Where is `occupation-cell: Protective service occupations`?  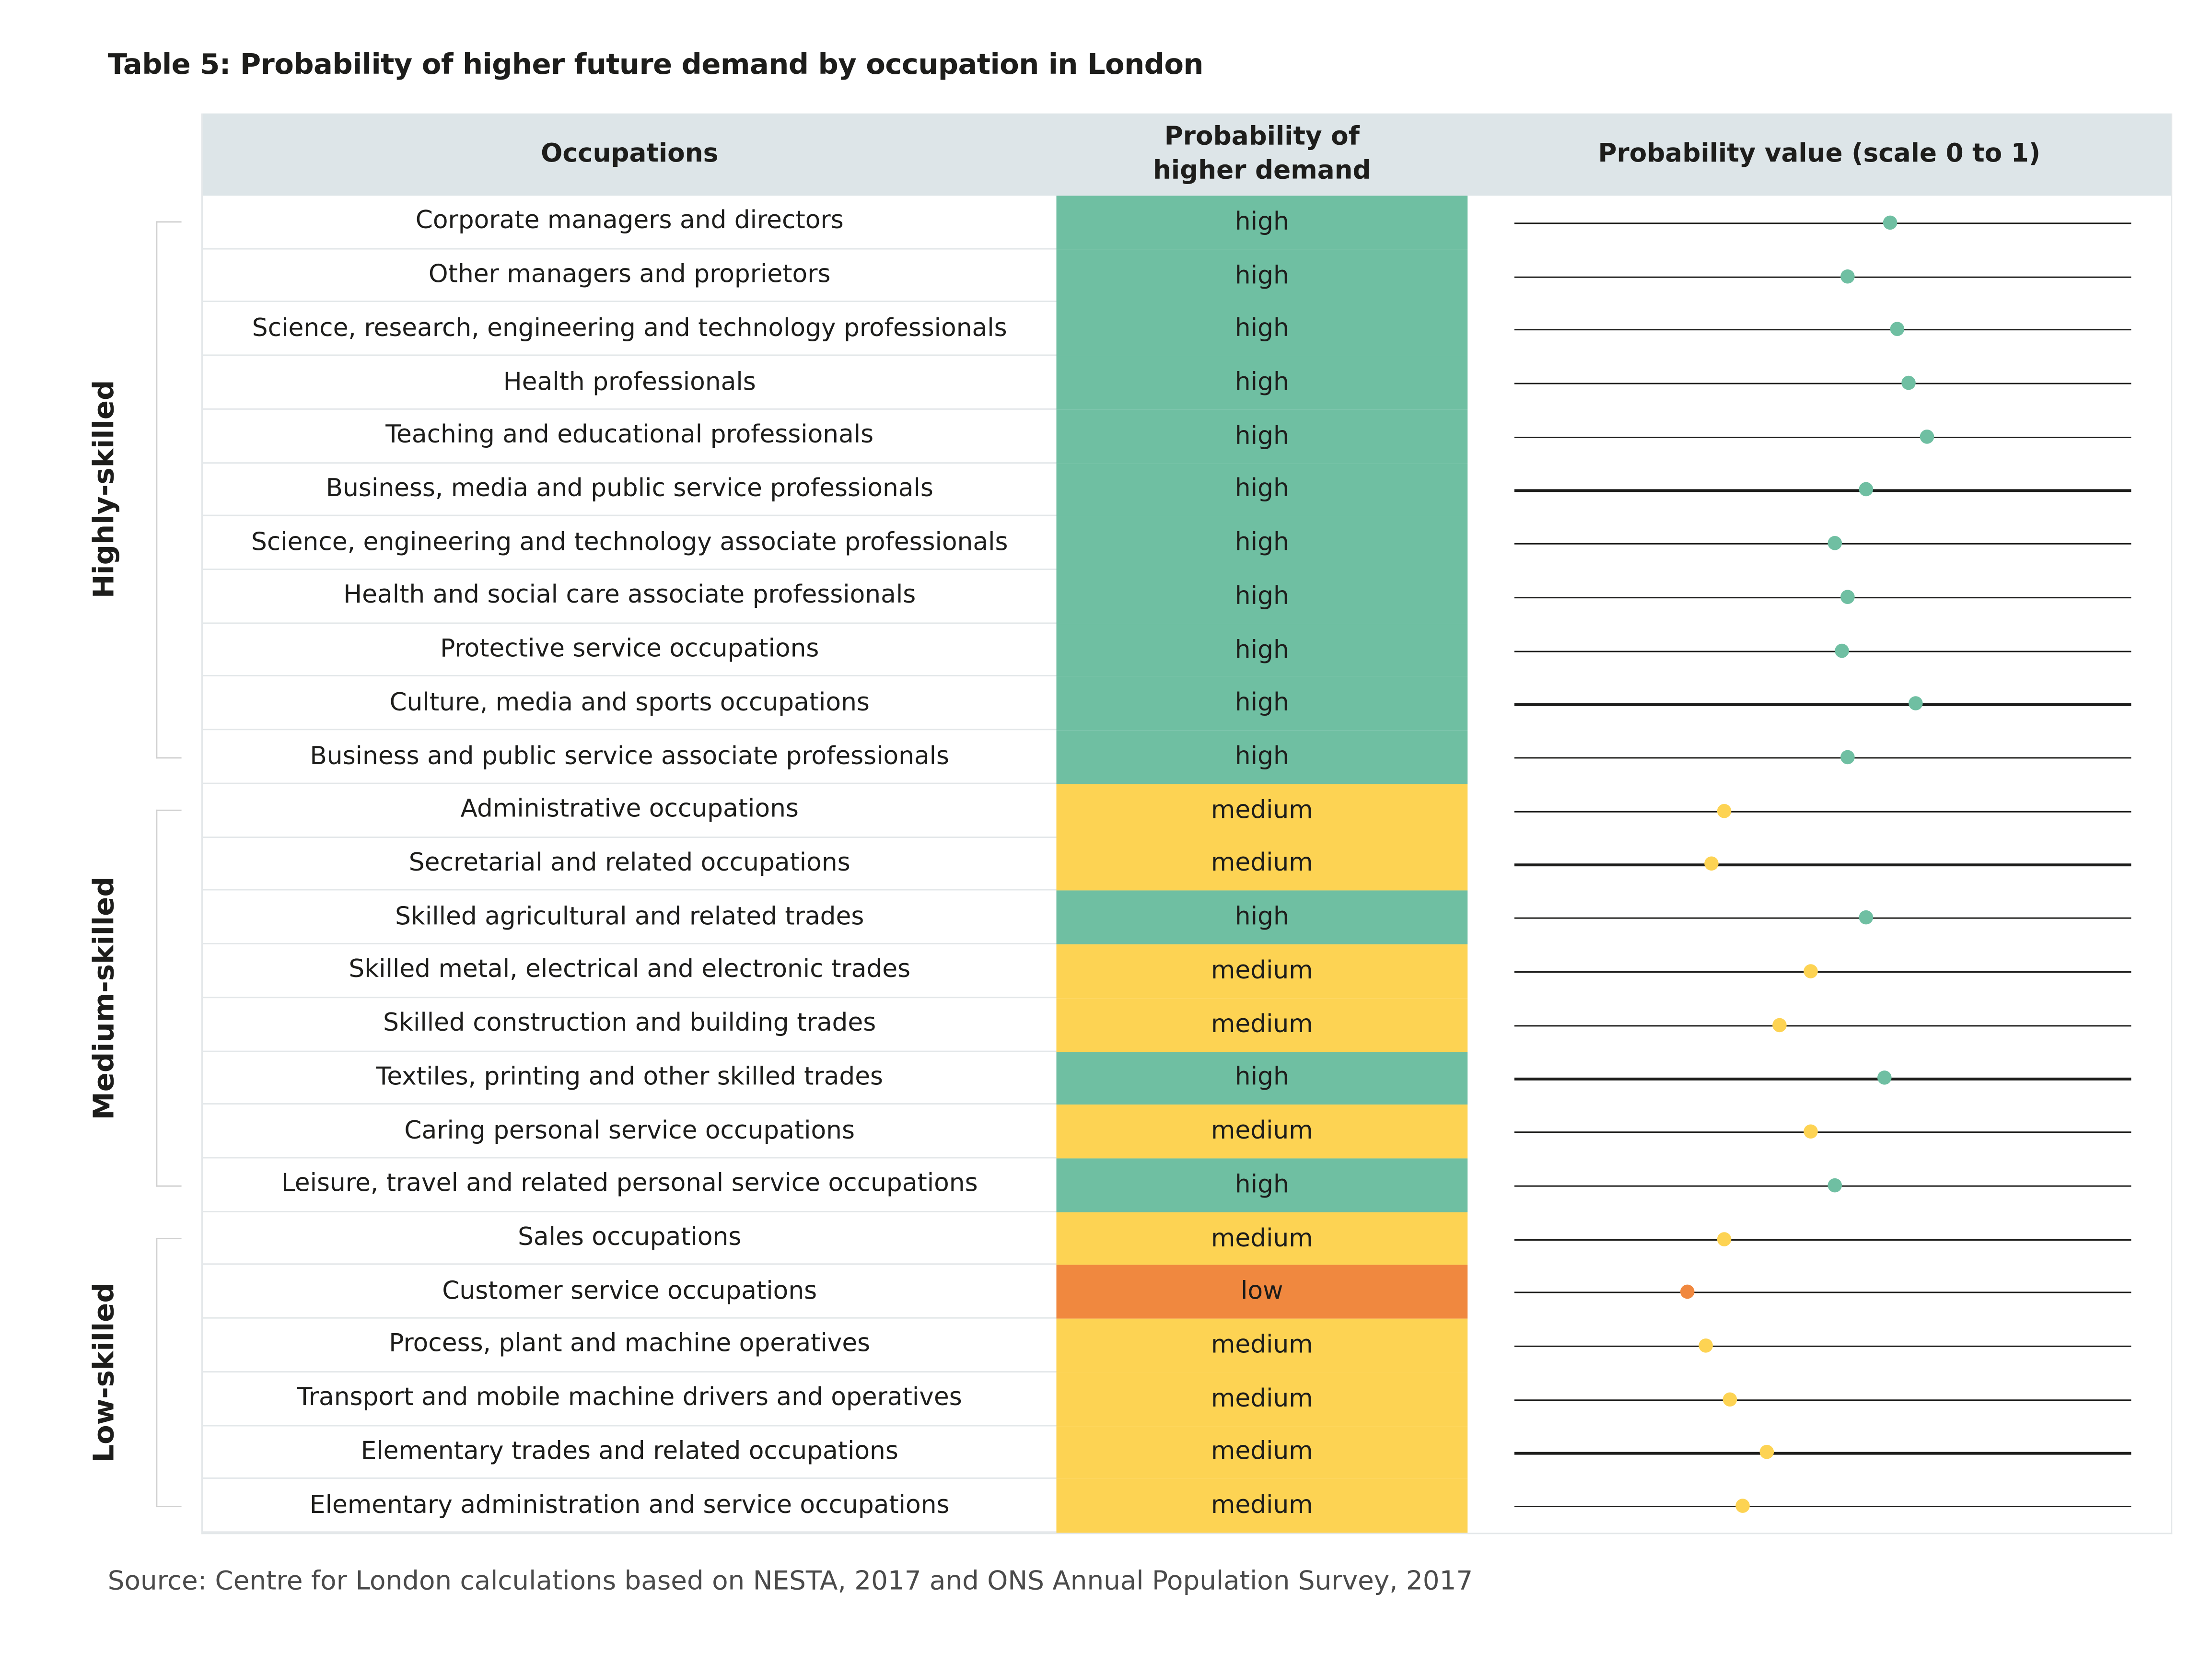
occupation-cell: Protective service occupations is located at coordinates (629, 650).